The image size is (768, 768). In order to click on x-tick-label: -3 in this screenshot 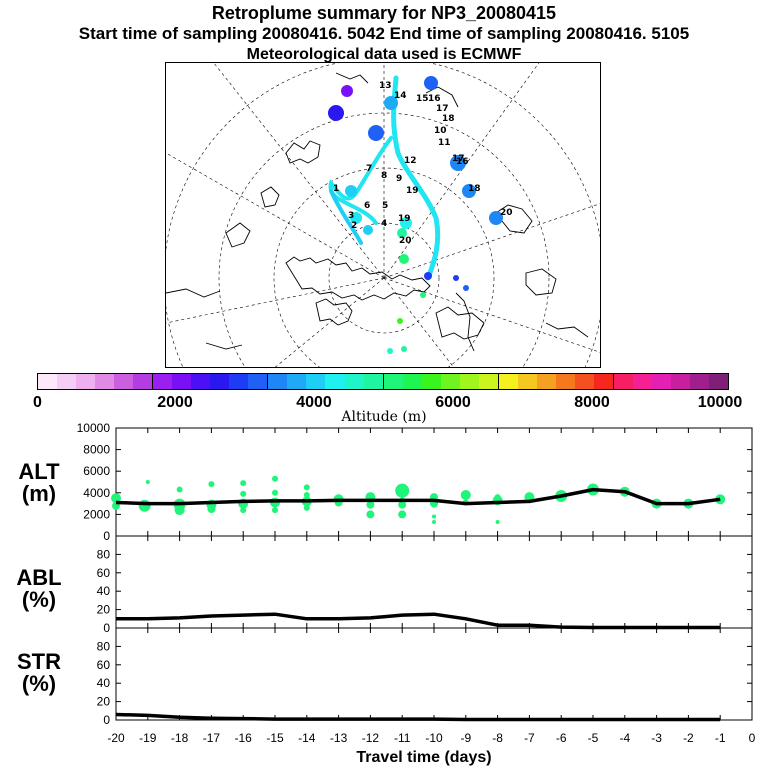, I will do `click(656, 738)`.